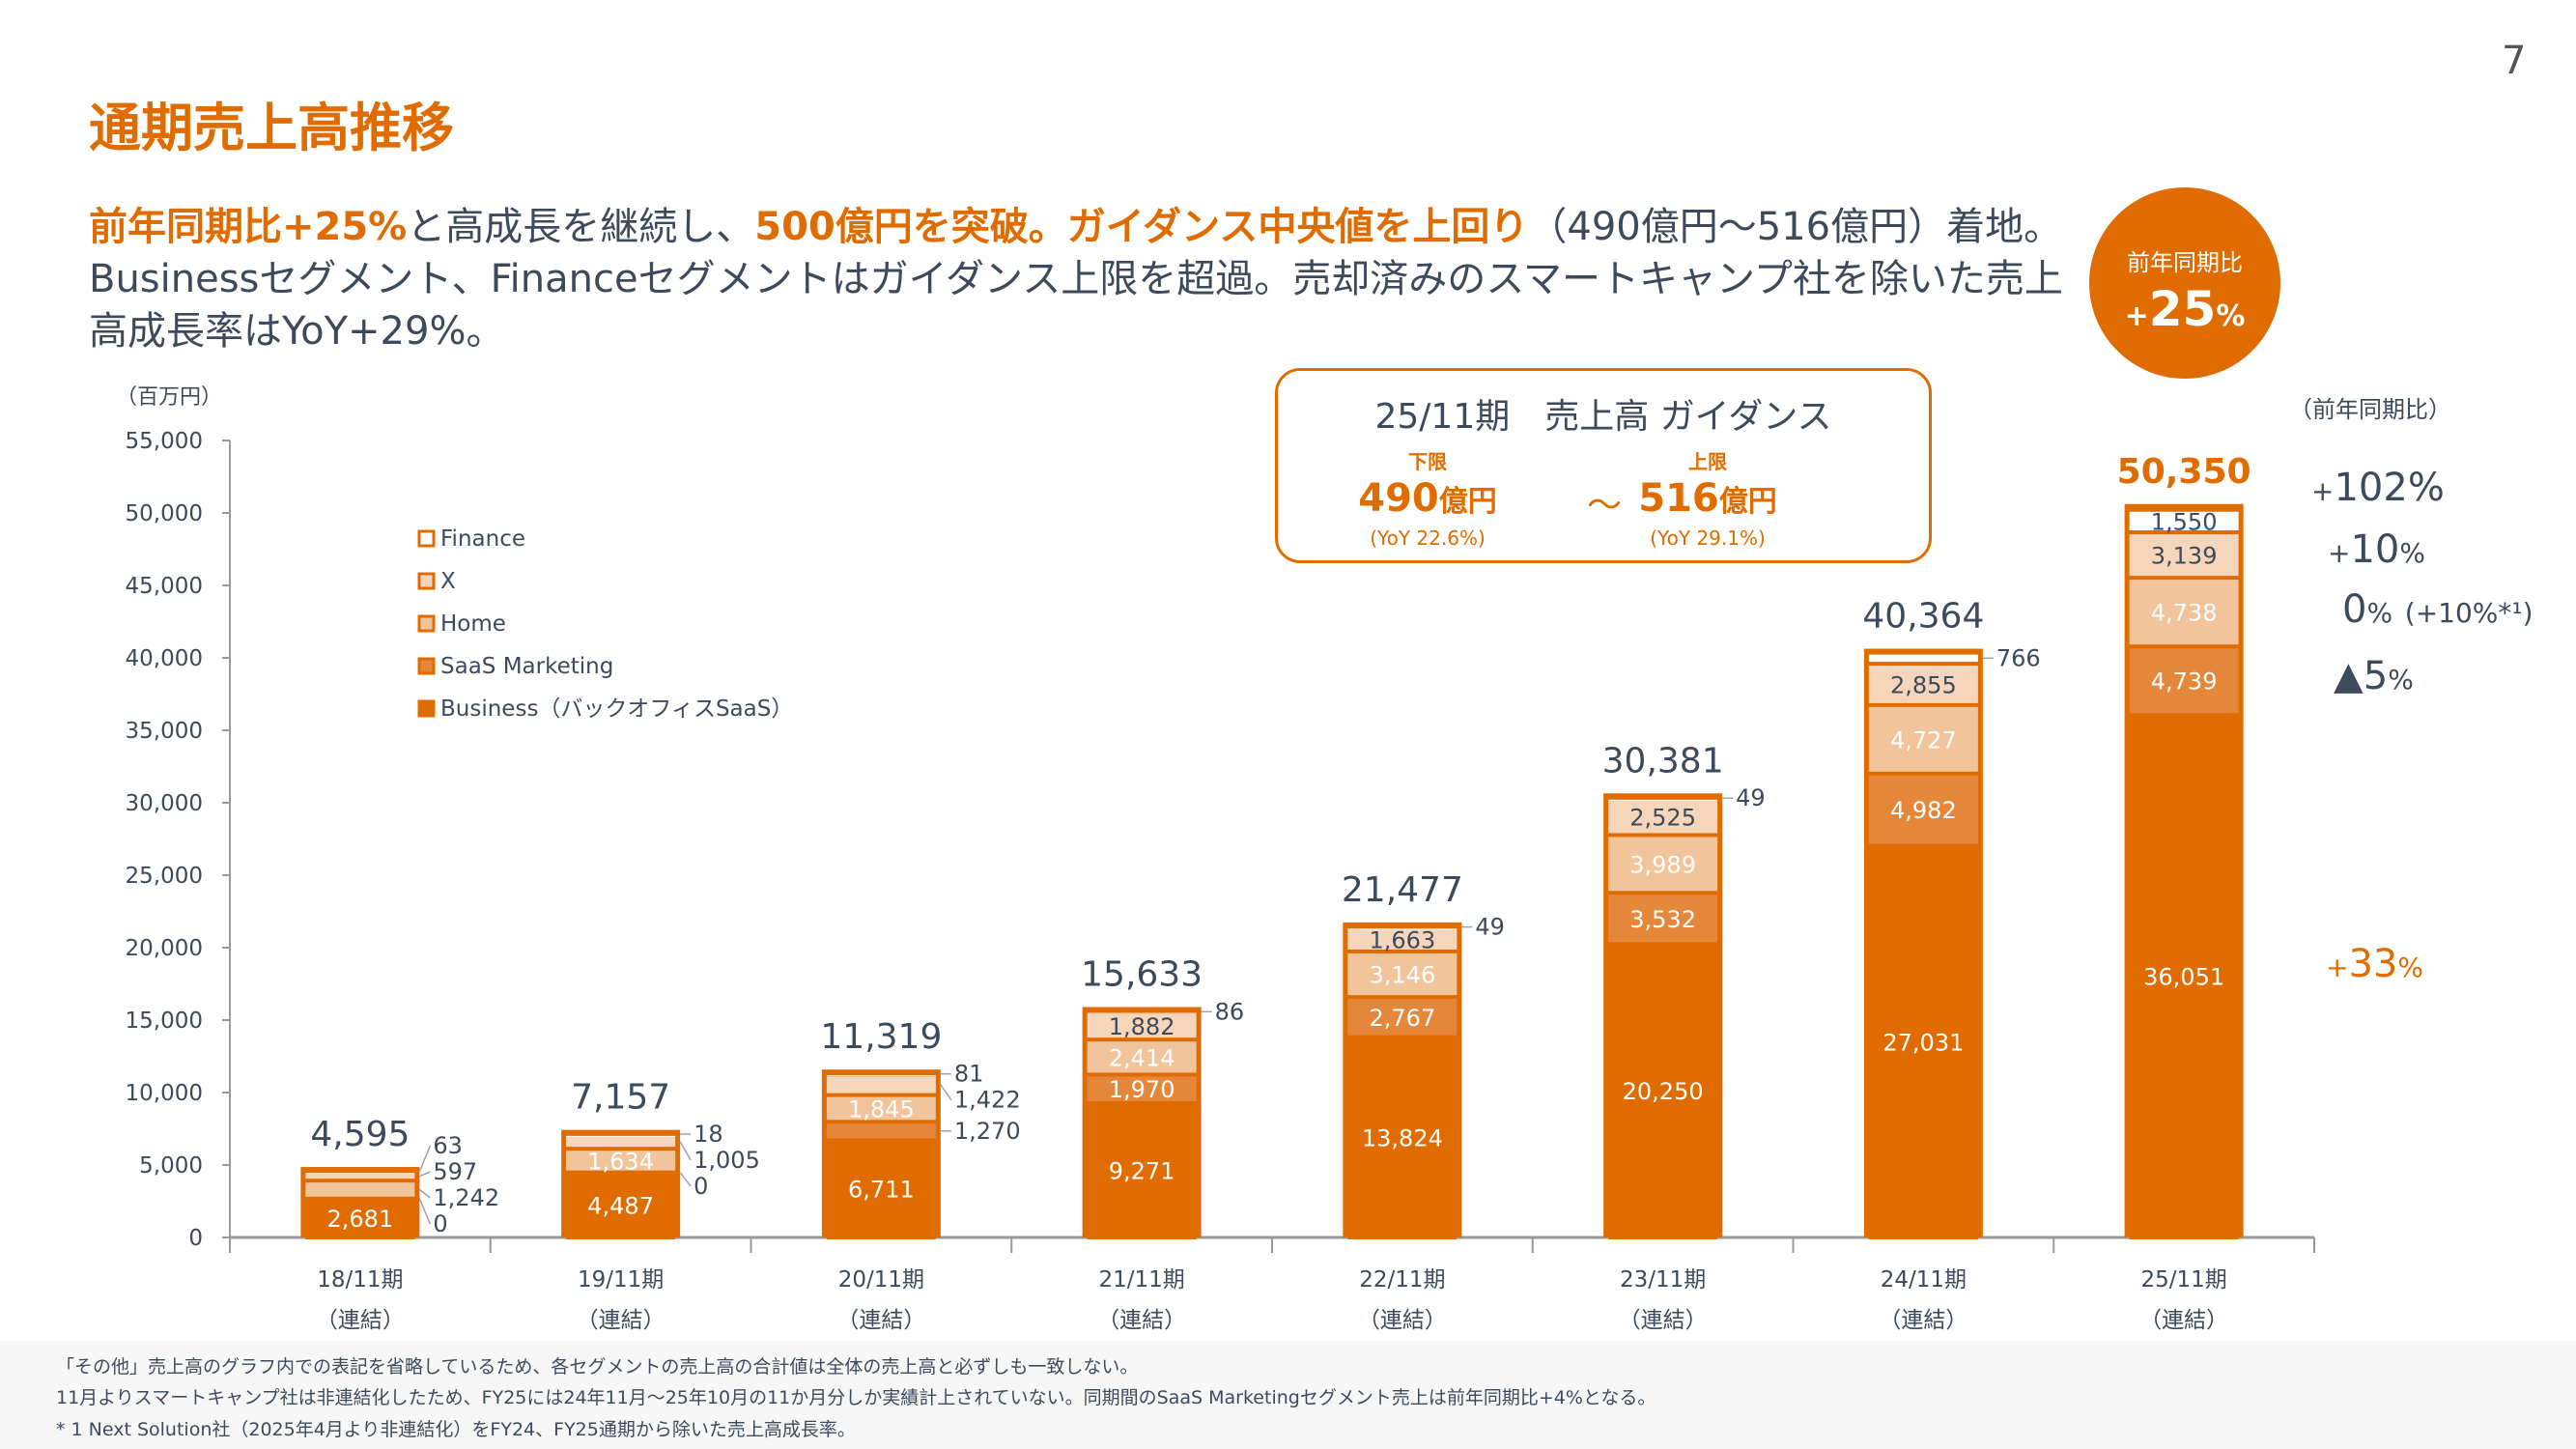 The width and height of the screenshot is (2576, 1449). I want to click on category-label: 20/11期, so click(881, 1280).